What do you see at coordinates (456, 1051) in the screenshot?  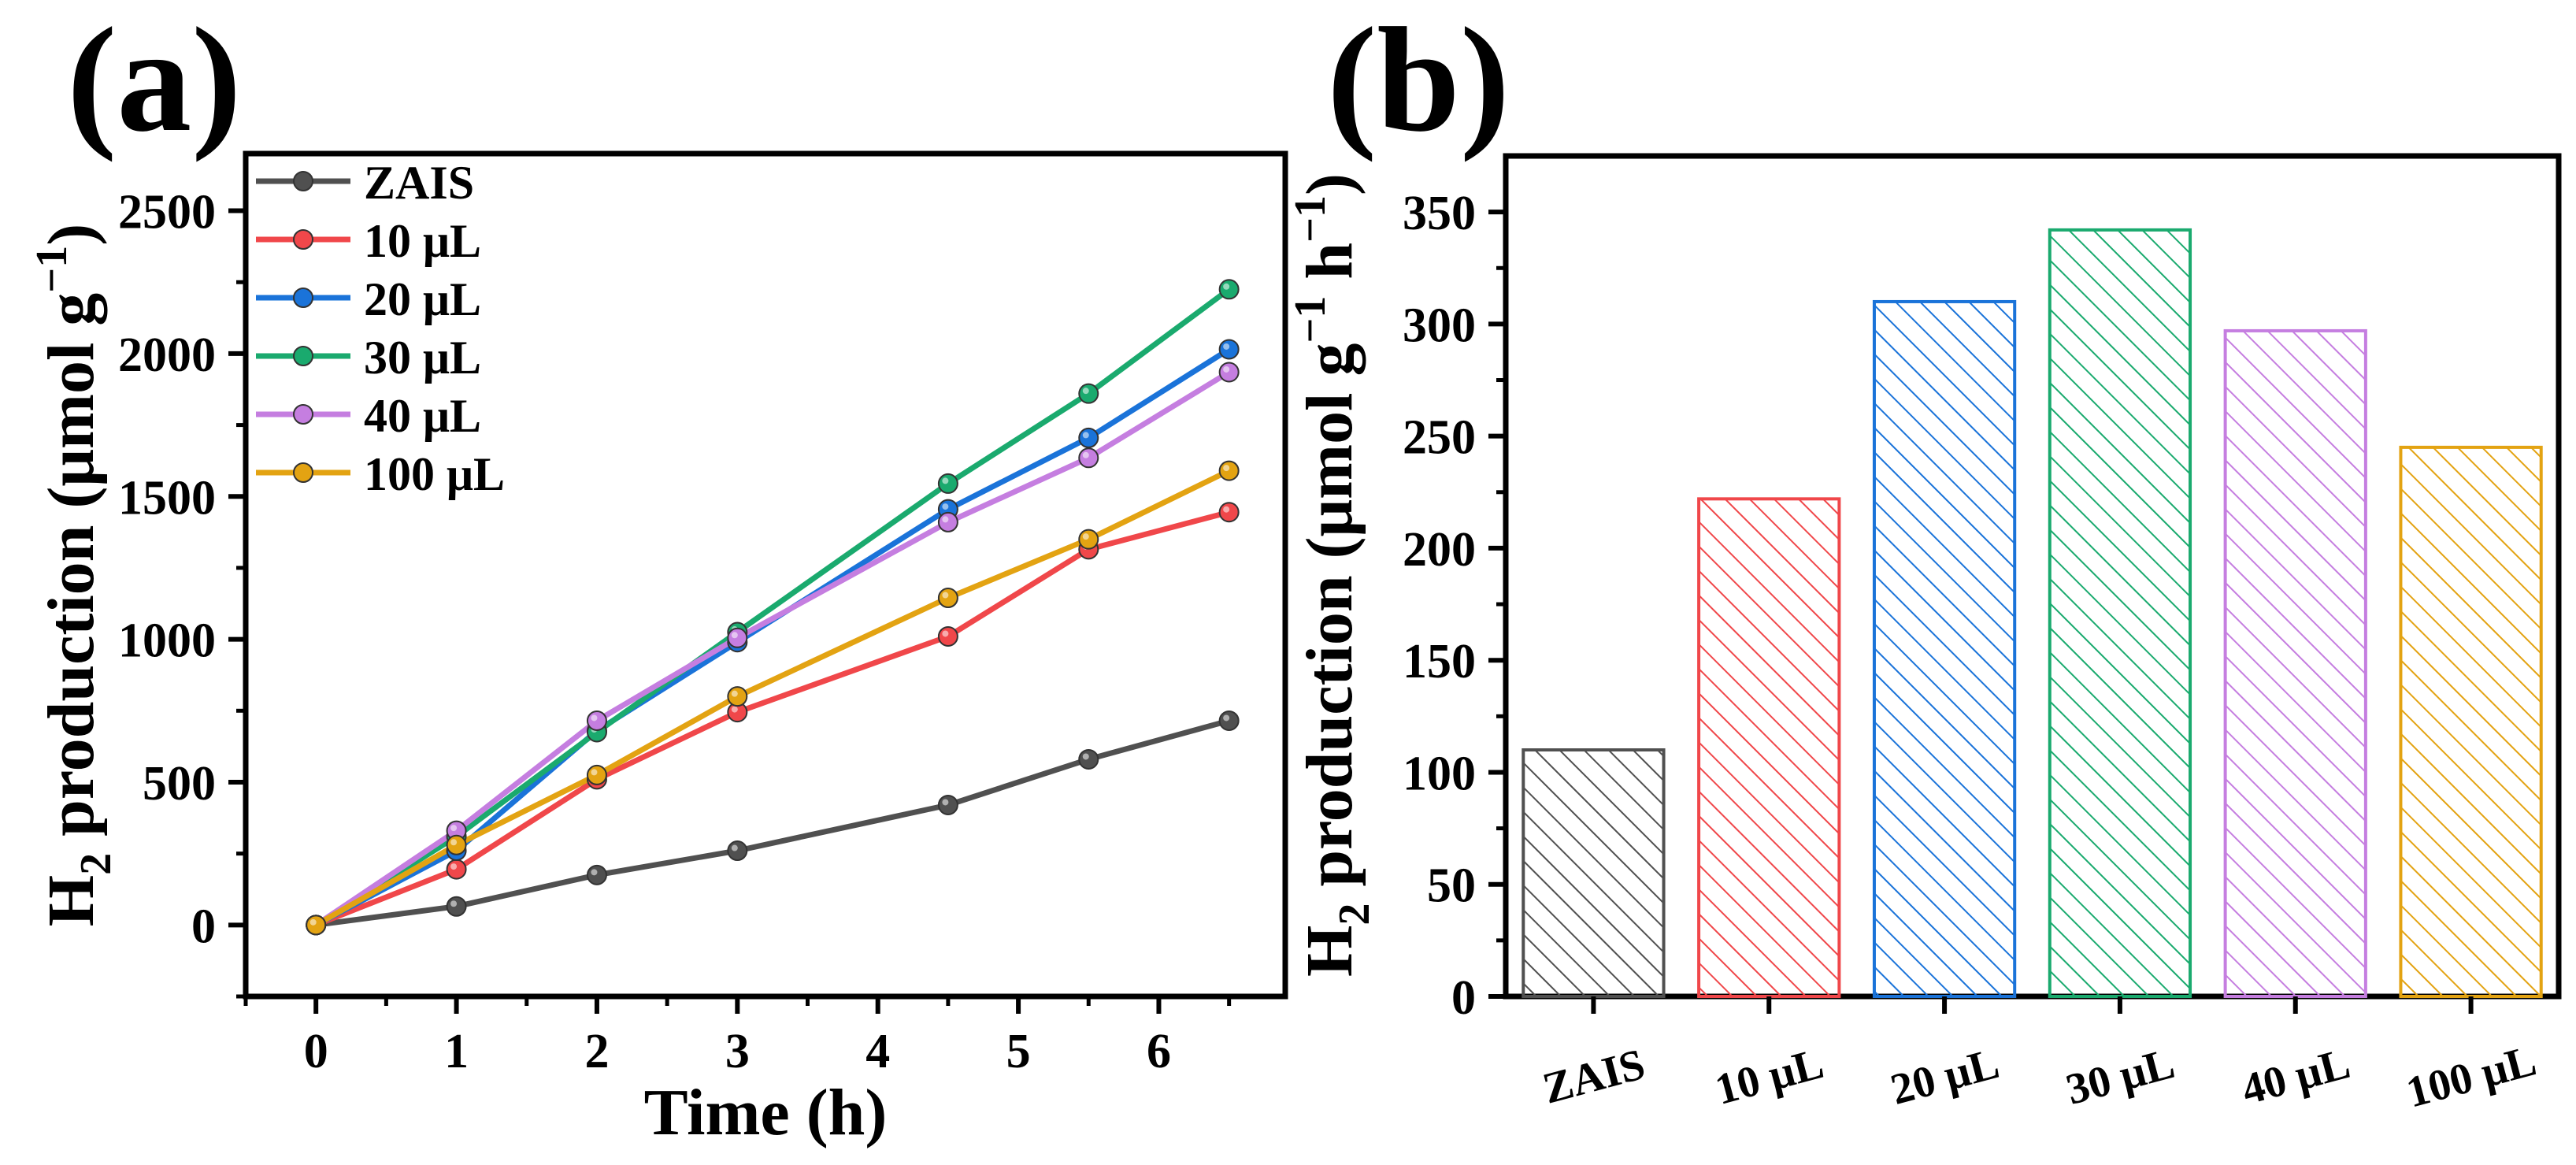 I see `x-tick-label-a: 1` at bounding box center [456, 1051].